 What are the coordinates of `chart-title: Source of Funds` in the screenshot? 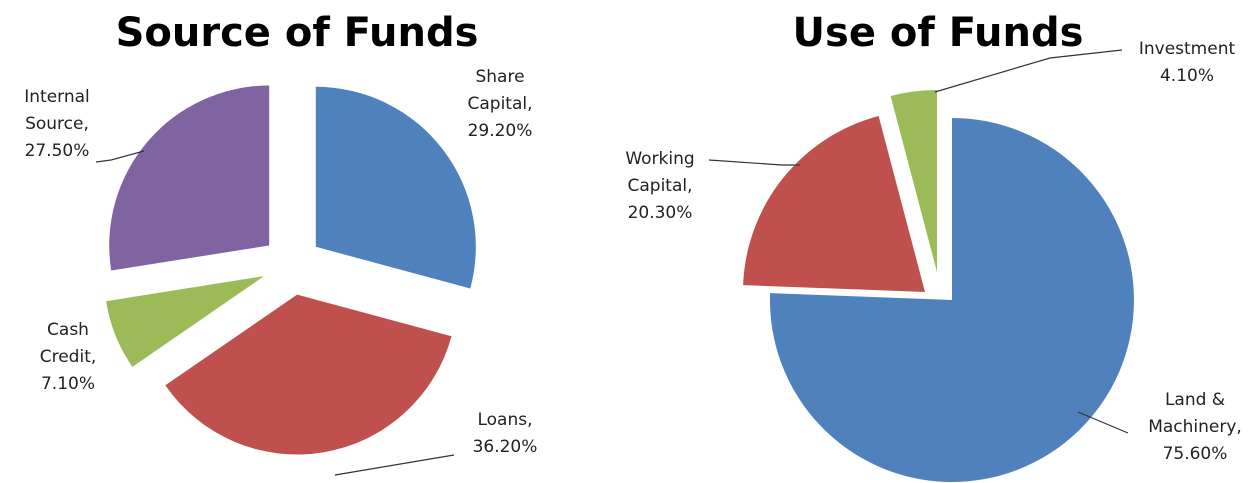 It's located at (297, 33).